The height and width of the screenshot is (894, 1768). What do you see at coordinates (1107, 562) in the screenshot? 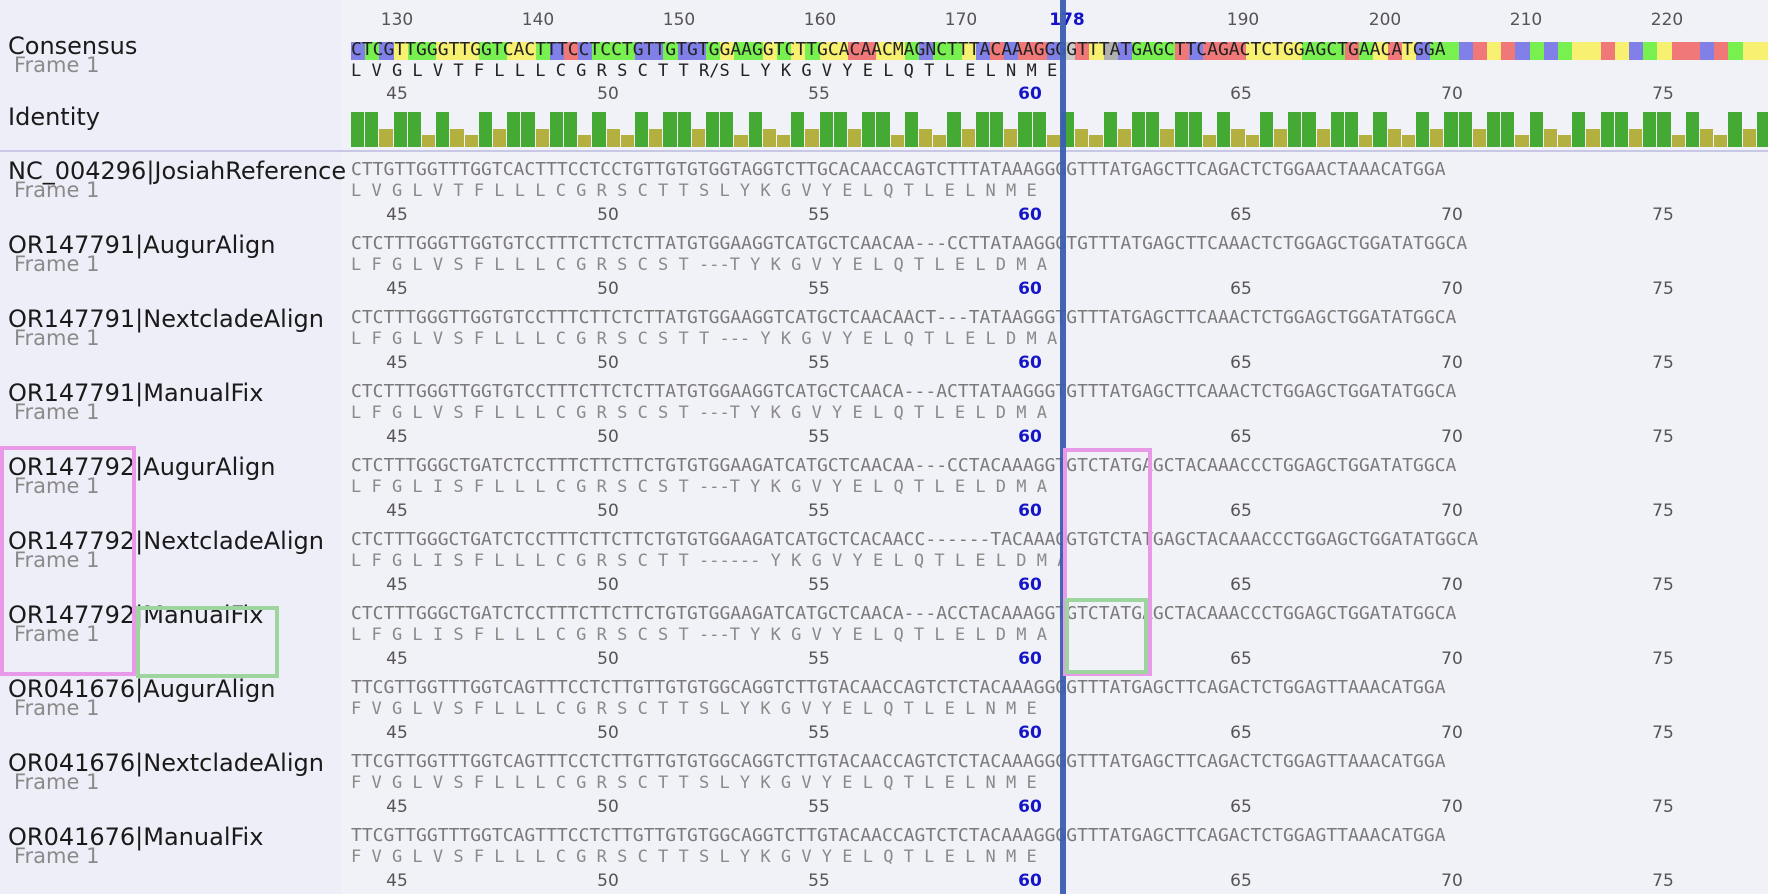
I see `highlight-box-pink-region` at bounding box center [1107, 562].